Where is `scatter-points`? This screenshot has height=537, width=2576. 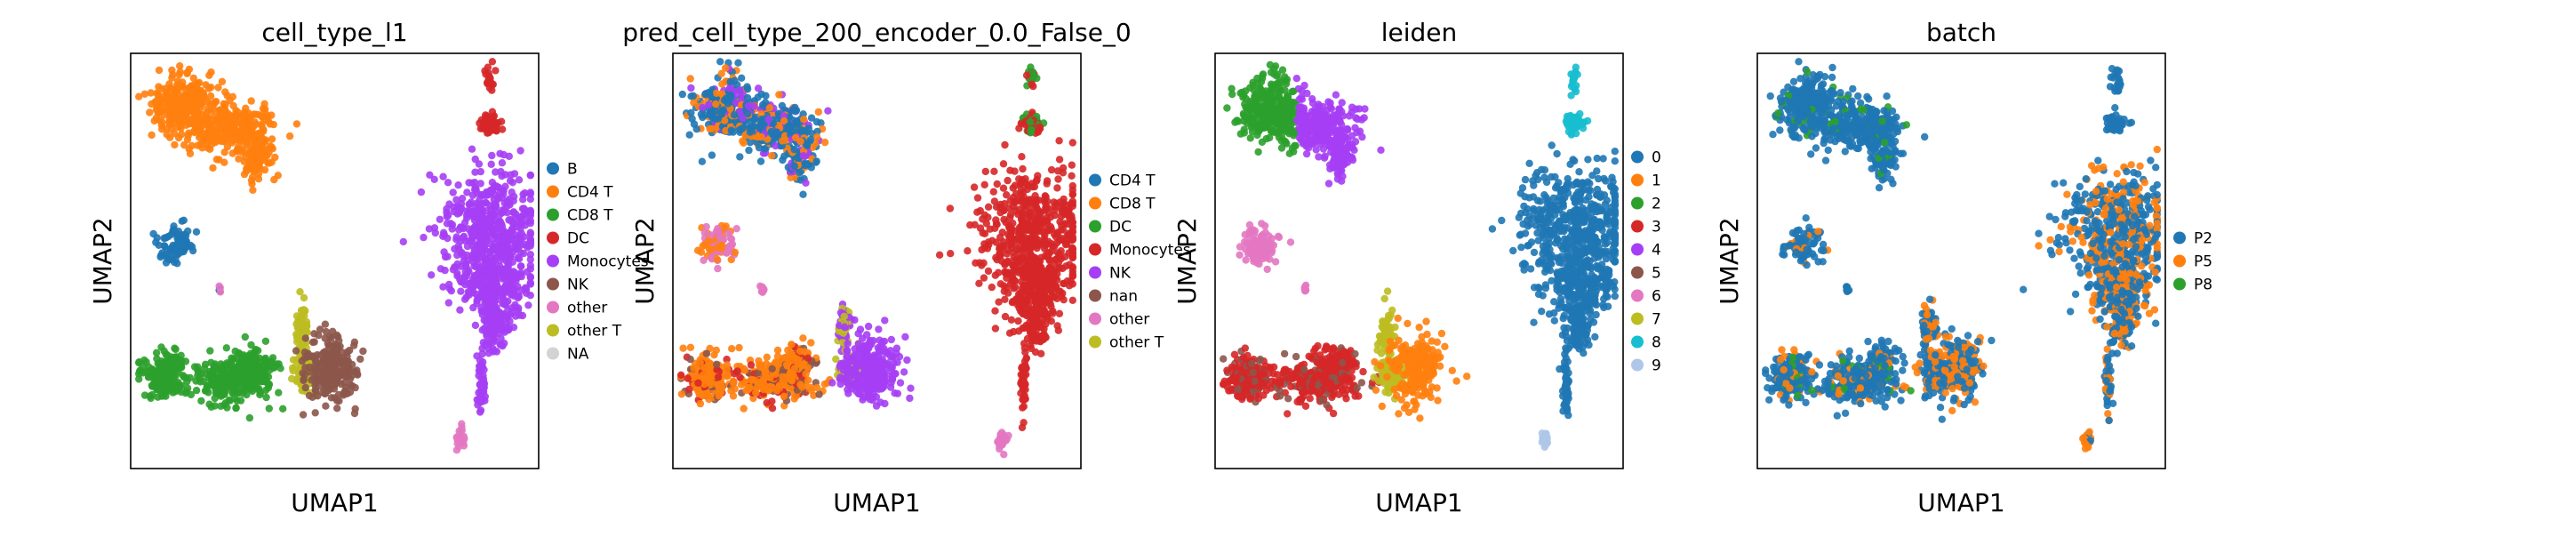 scatter-points is located at coordinates (877, 258).